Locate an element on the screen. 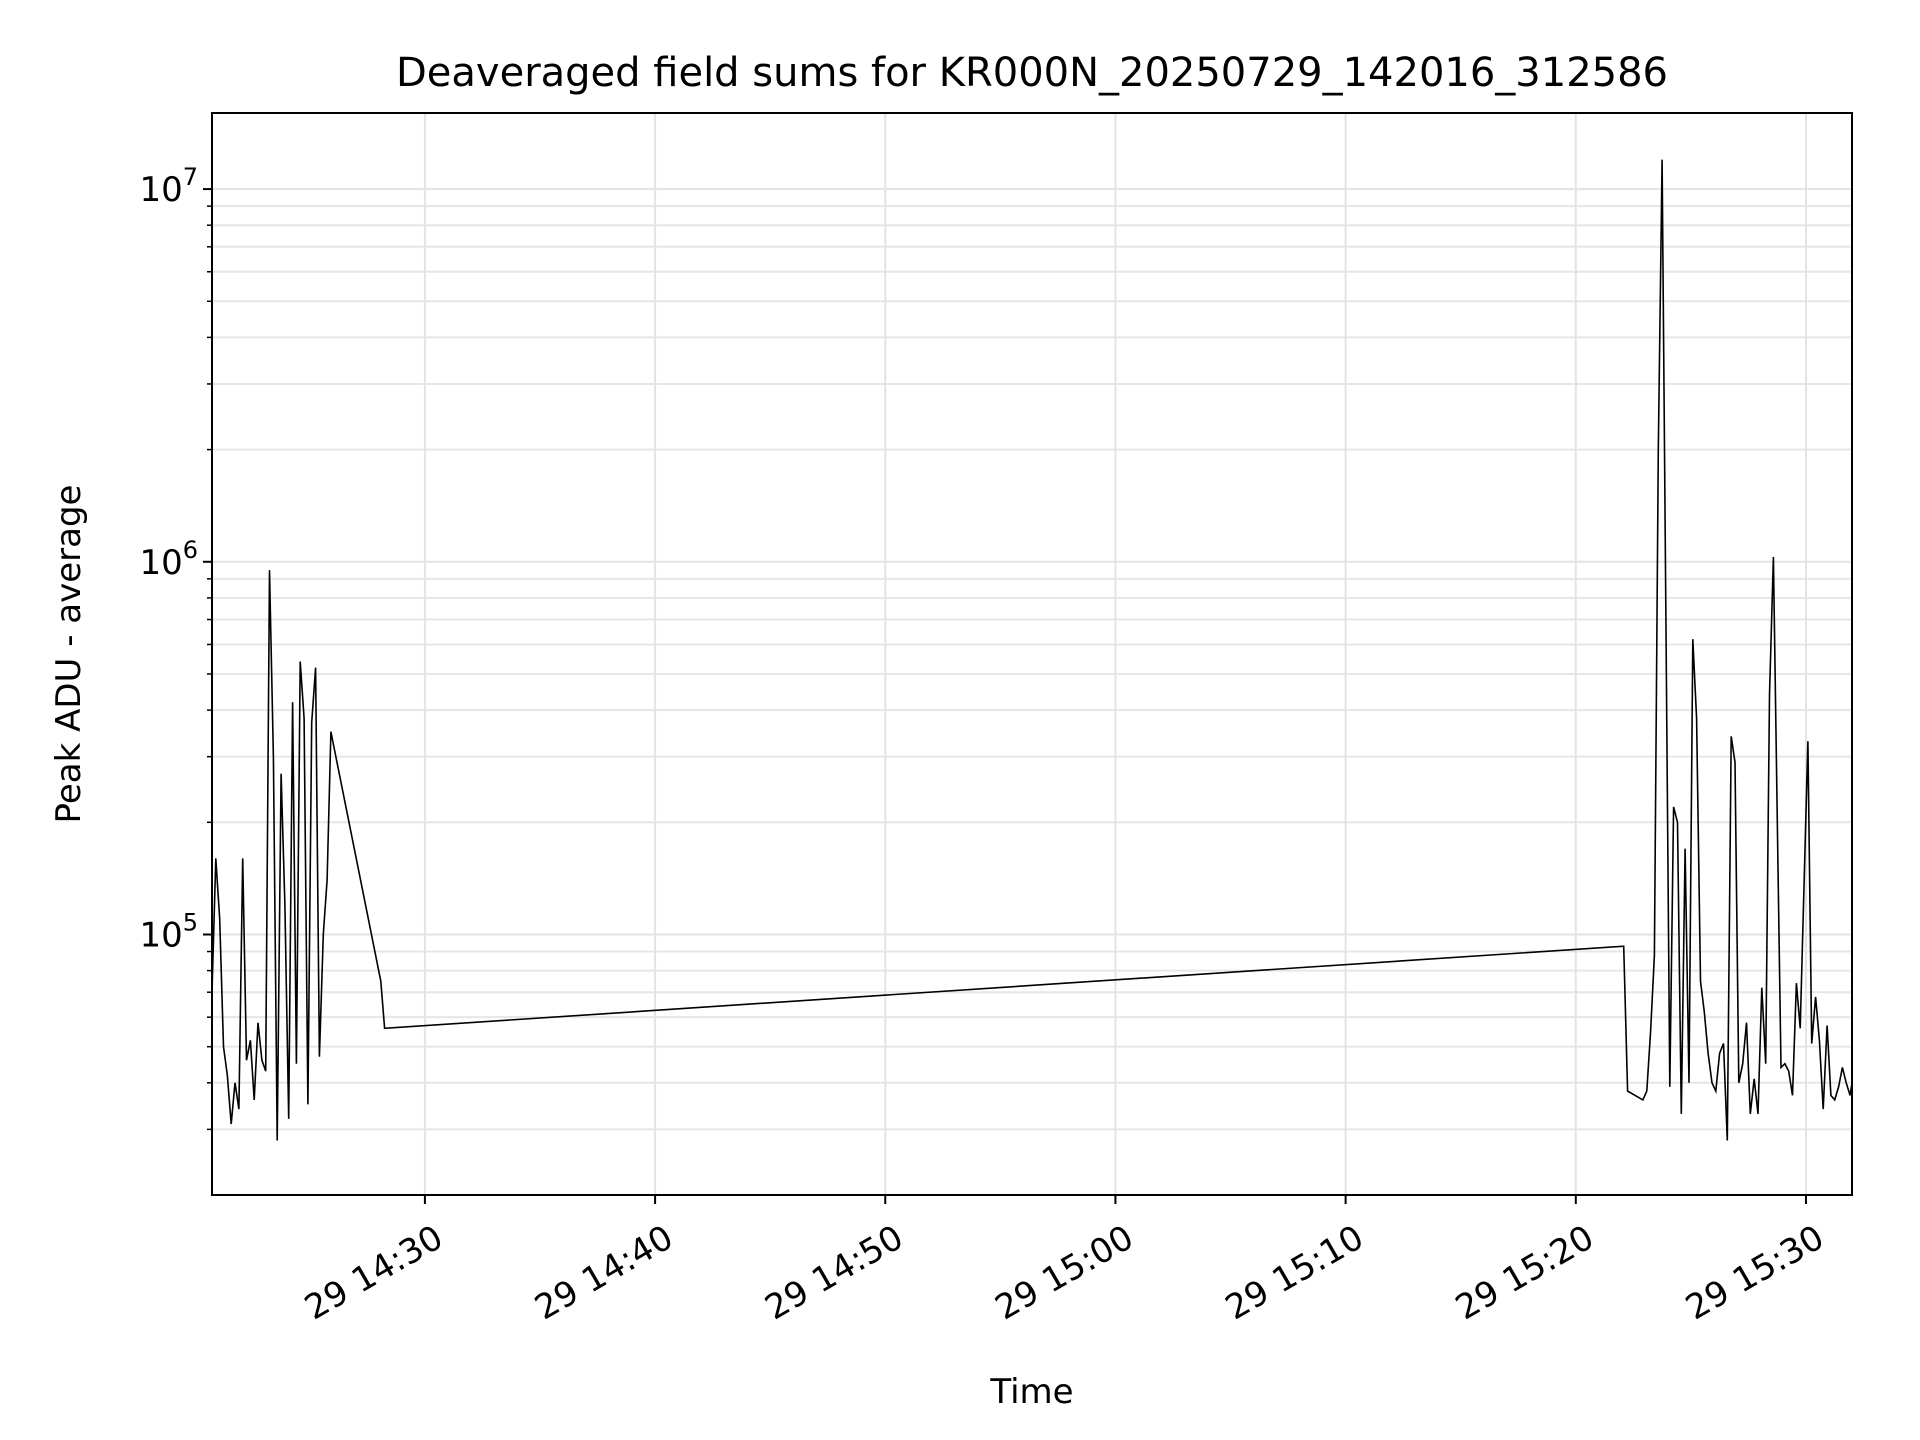 The width and height of the screenshot is (1920, 1440). y-tick-label: 10⁷ is located at coordinates (168, 186).